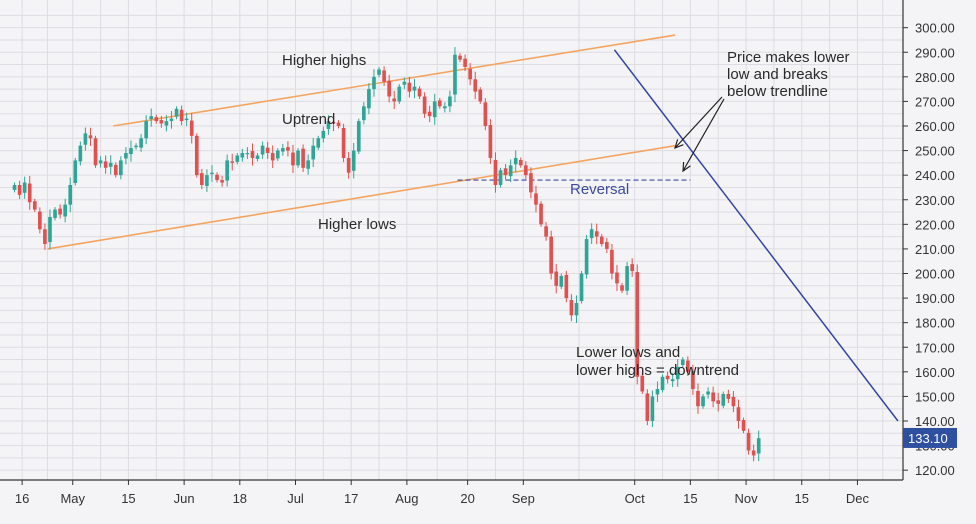 The image size is (976, 524). Describe the element at coordinates (935, 470) in the screenshot. I see `y-tick-label: 120.00` at that location.